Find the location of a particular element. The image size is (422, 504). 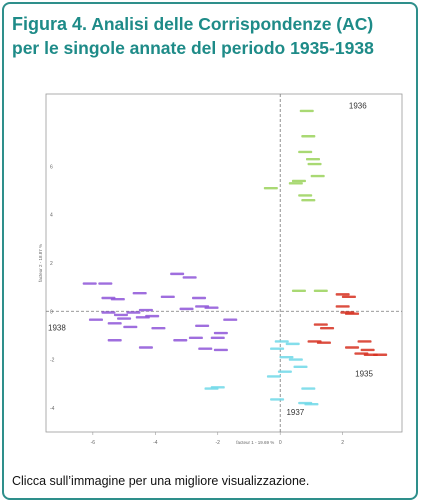

title-line-1: Analisi delle Corrispondenze (AC) is located at coordinates (232, 24).